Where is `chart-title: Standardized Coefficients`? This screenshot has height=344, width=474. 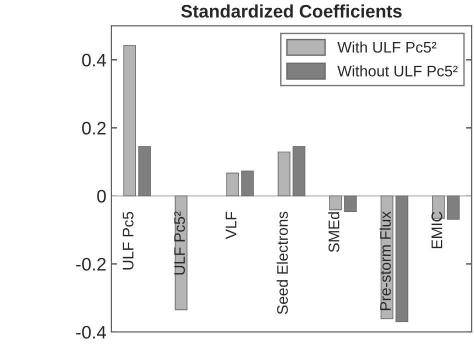 chart-title: Standardized Coefficients is located at coordinates (291, 11).